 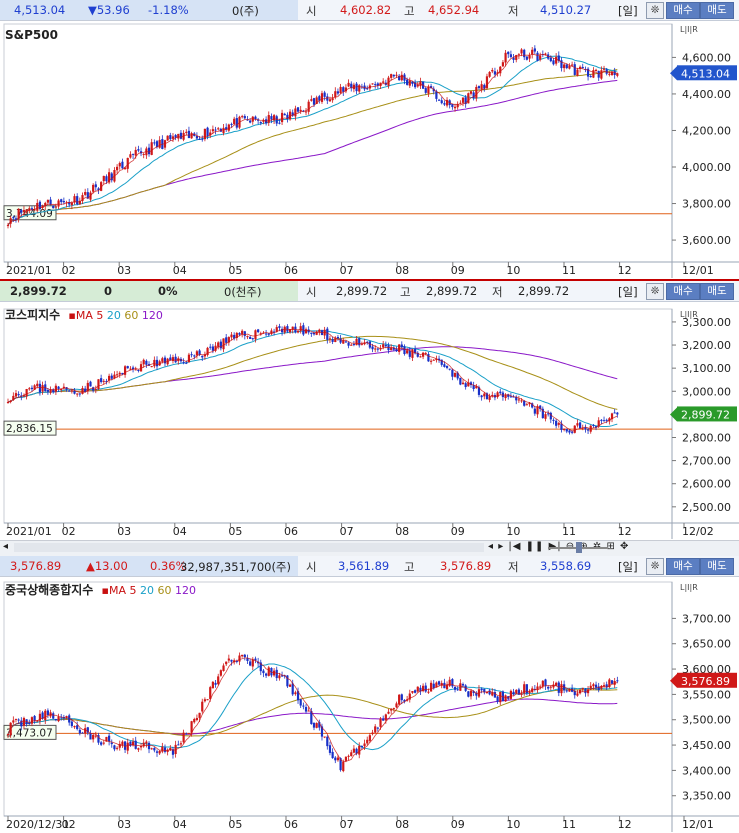 What do you see at coordinates (706, 484) in the screenshot?
I see `y-tick-label: 2,600.00` at bounding box center [706, 484].